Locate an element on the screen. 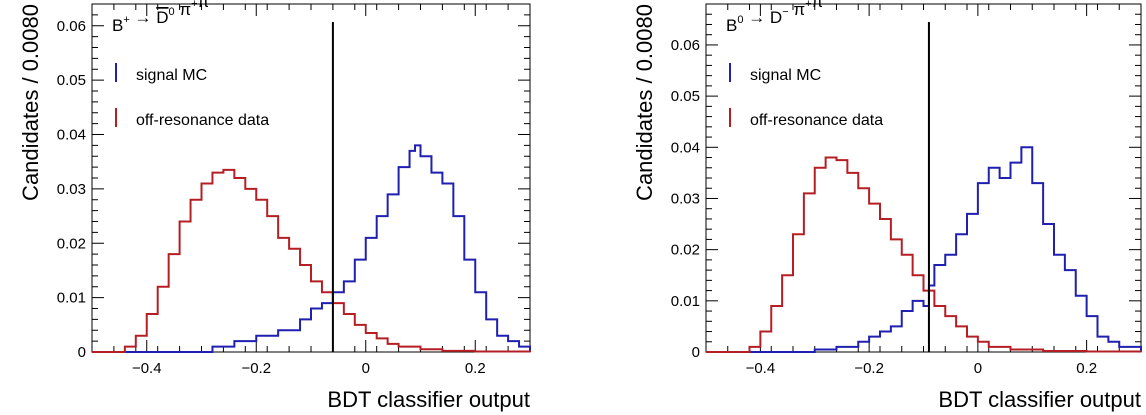 The width and height of the screenshot is (1146, 415). decay-label: B0 → D− π+π− l+ ν is located at coordinates (792, 17).